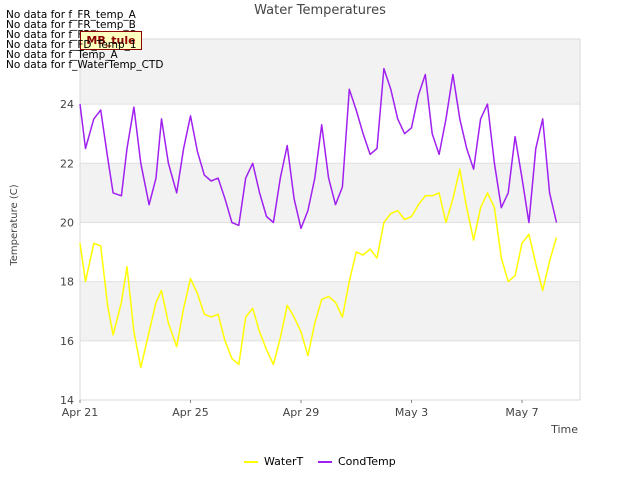 Image resolution: width=640 pixels, height=480 pixels. I want to click on no-data-message: No data for f_FR_temp_B, so click(71, 25).